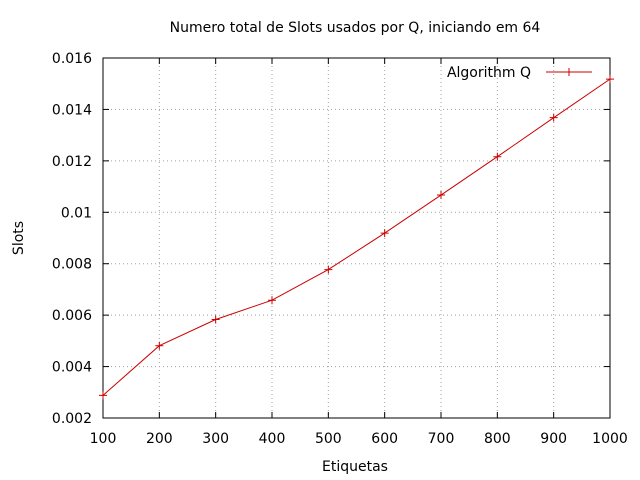 The height and width of the screenshot is (480, 640). What do you see at coordinates (72, 368) in the screenshot?
I see `y-tick-label: 0.004` at bounding box center [72, 368].